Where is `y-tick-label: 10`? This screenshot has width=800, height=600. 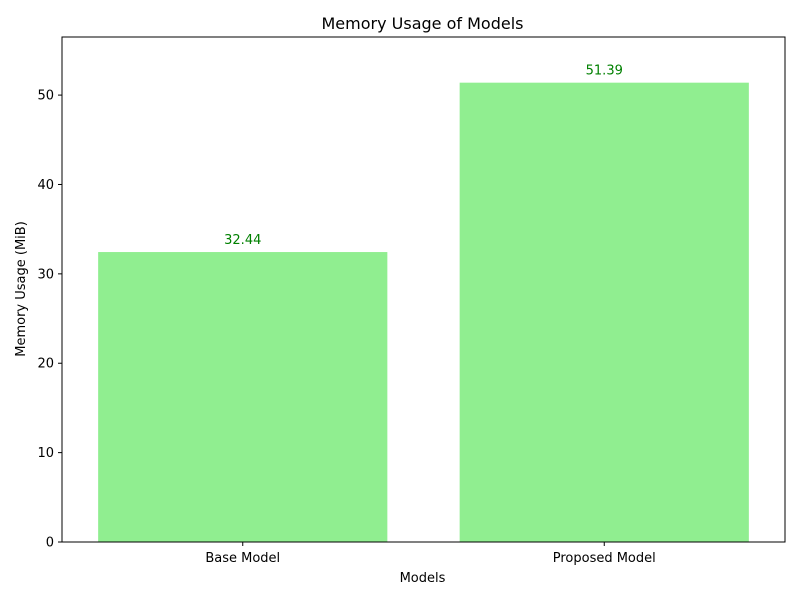
y-tick-label: 10 is located at coordinates (45, 453).